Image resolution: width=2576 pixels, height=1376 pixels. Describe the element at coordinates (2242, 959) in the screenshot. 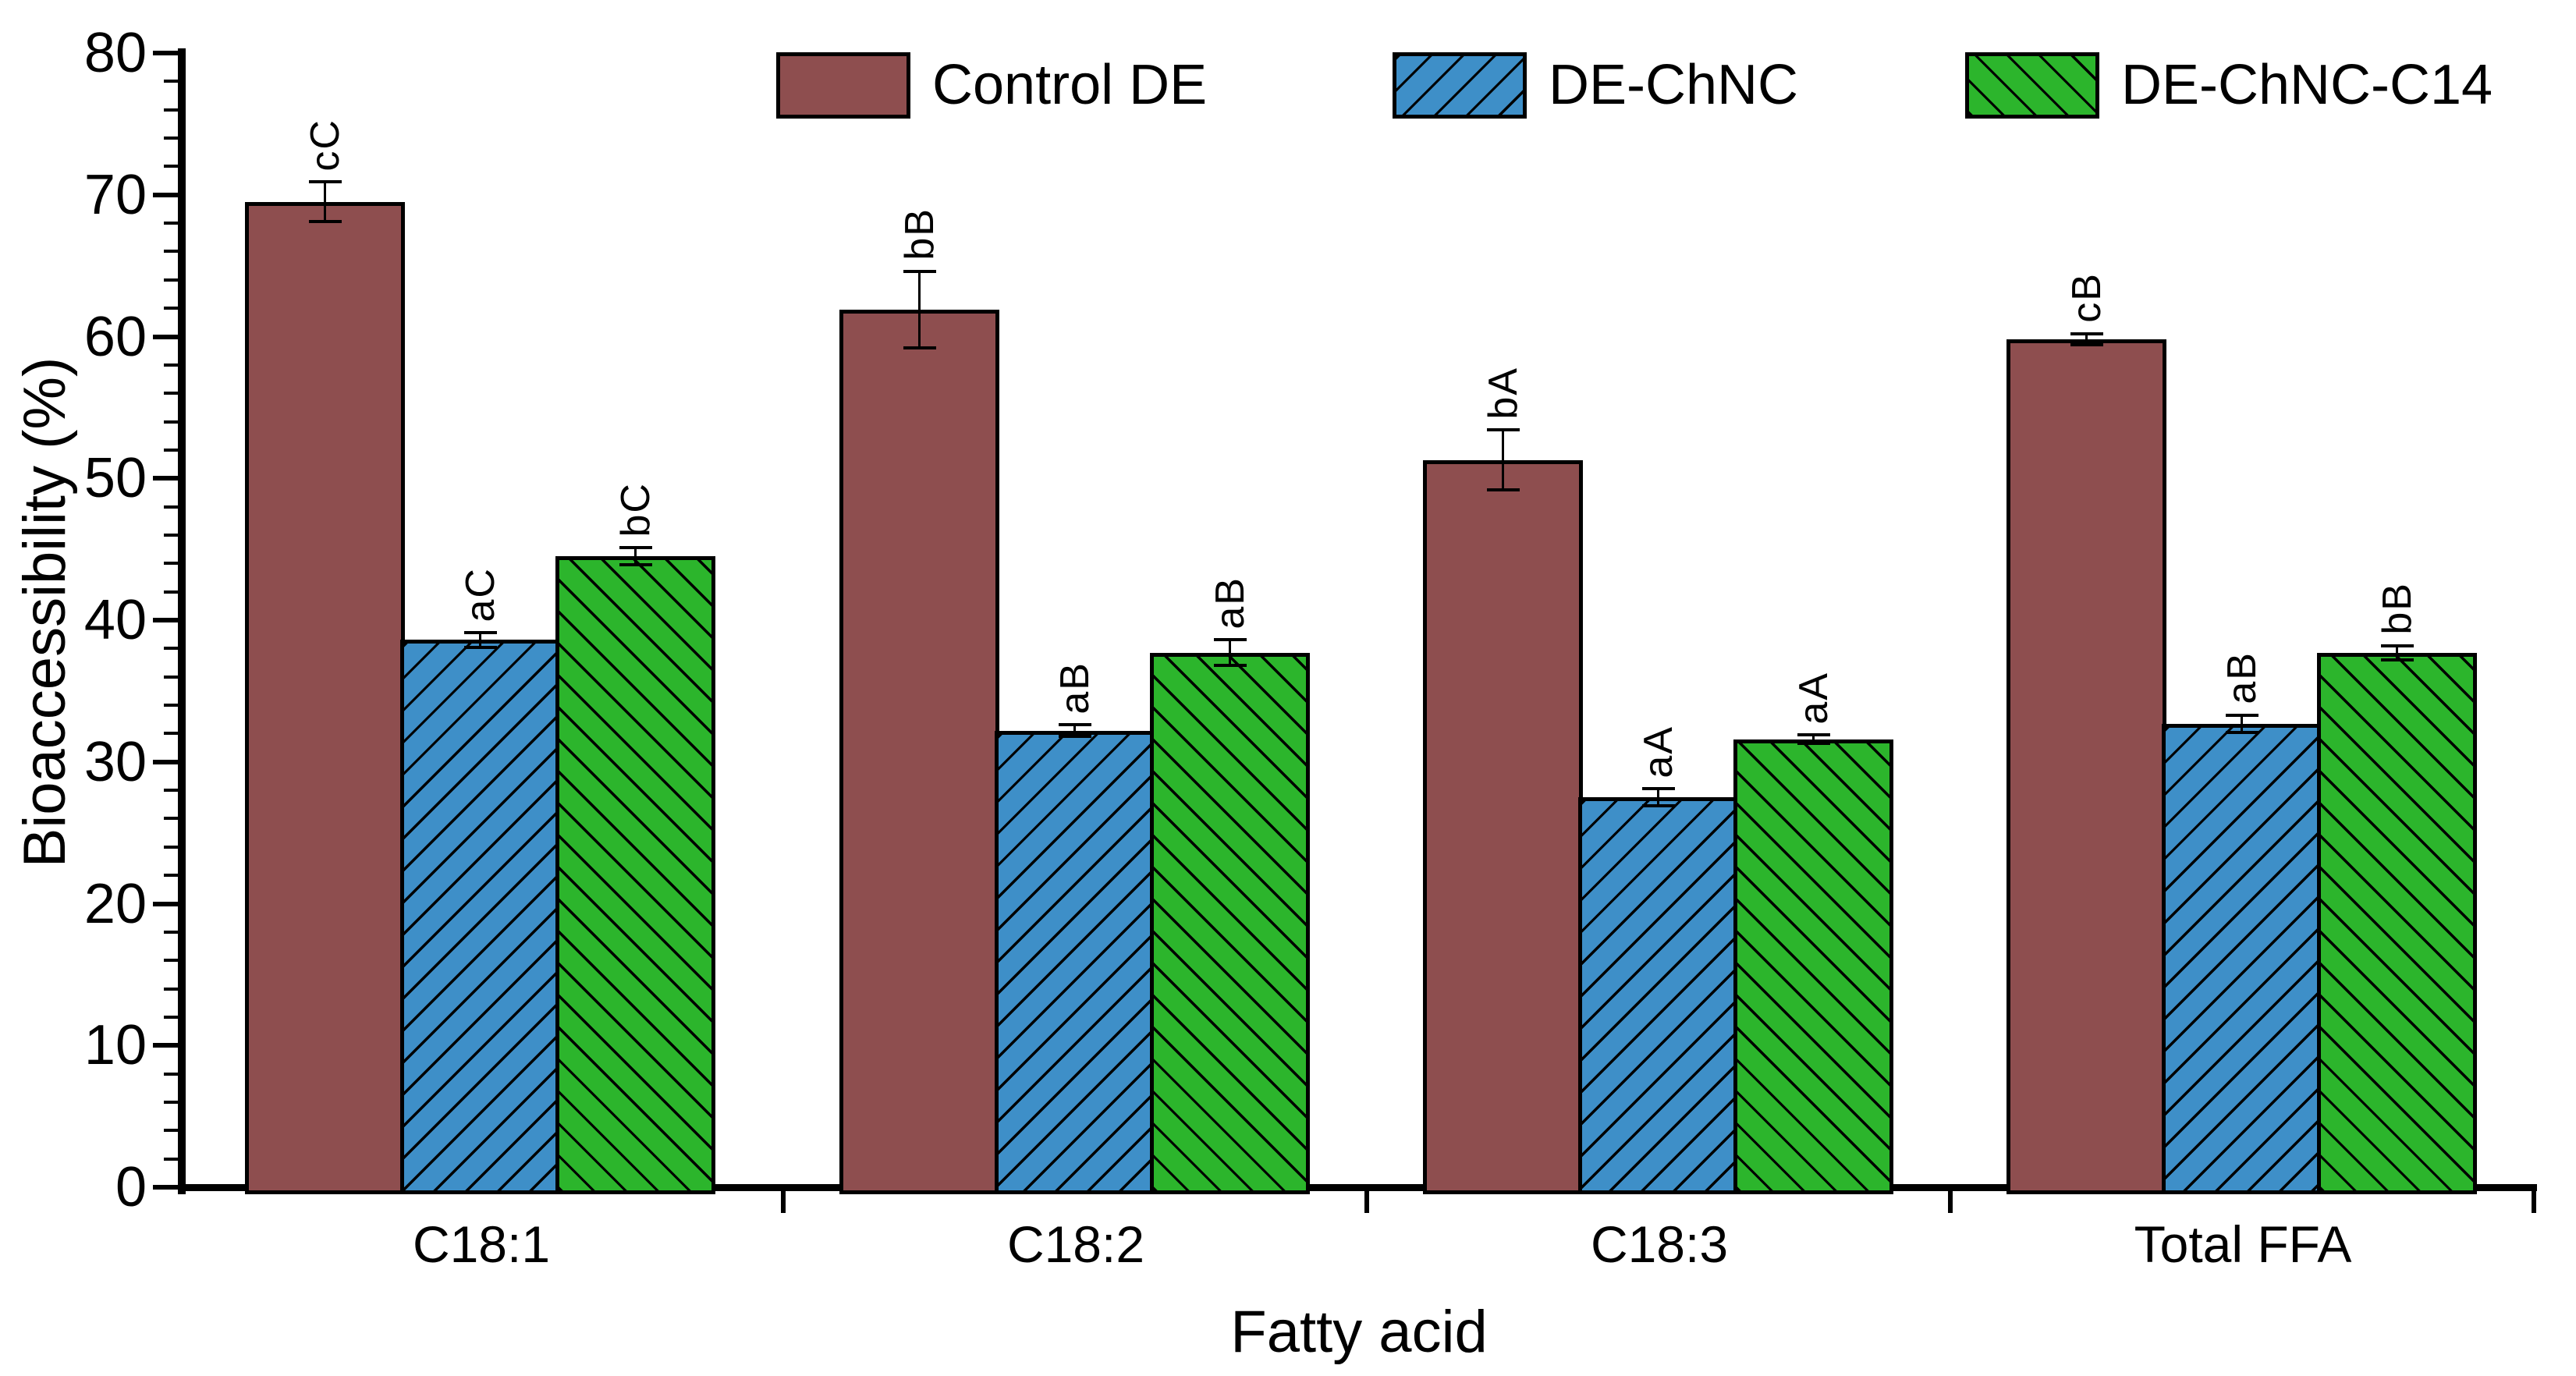

I see `bar-DE-ChNC-Total FFA` at that location.